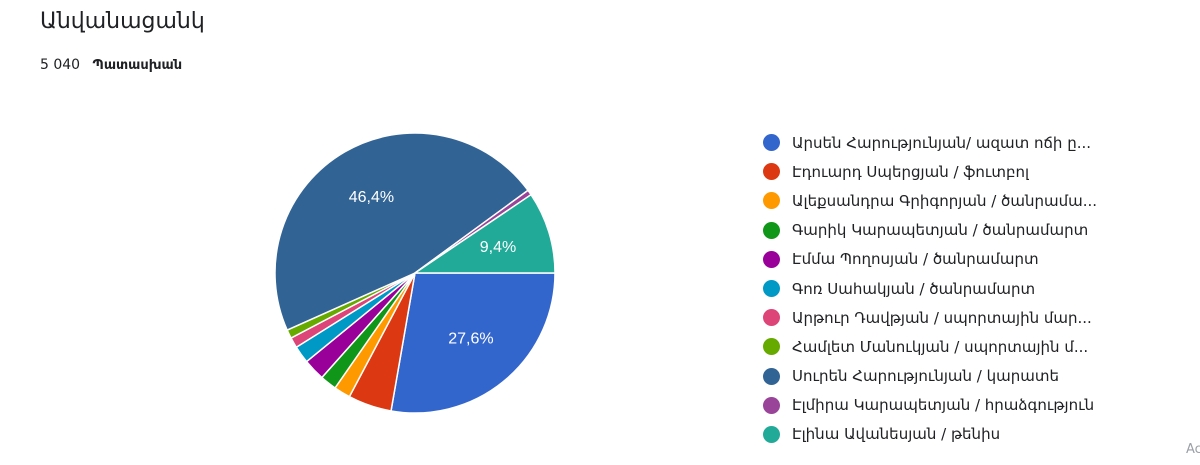 This screenshot has height=465, width=1200. I want to click on legend-item: Սուրեն Հարությունյան / կարատե, so click(953, 376).